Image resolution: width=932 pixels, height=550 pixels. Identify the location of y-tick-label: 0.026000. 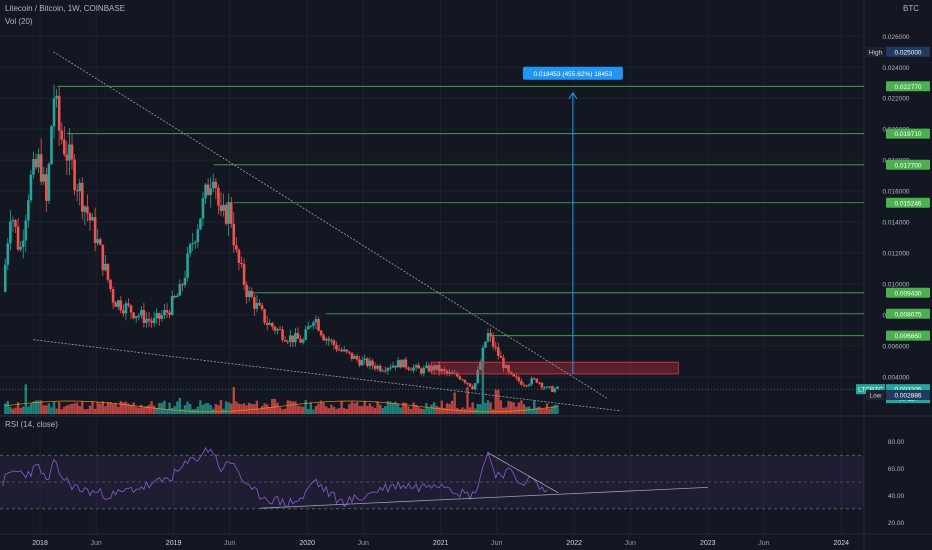
(895, 37).